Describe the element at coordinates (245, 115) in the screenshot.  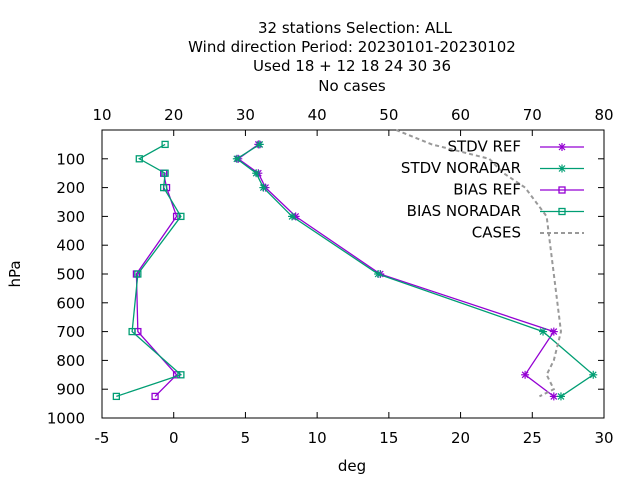
I see `x2-tick-label: 30` at that location.